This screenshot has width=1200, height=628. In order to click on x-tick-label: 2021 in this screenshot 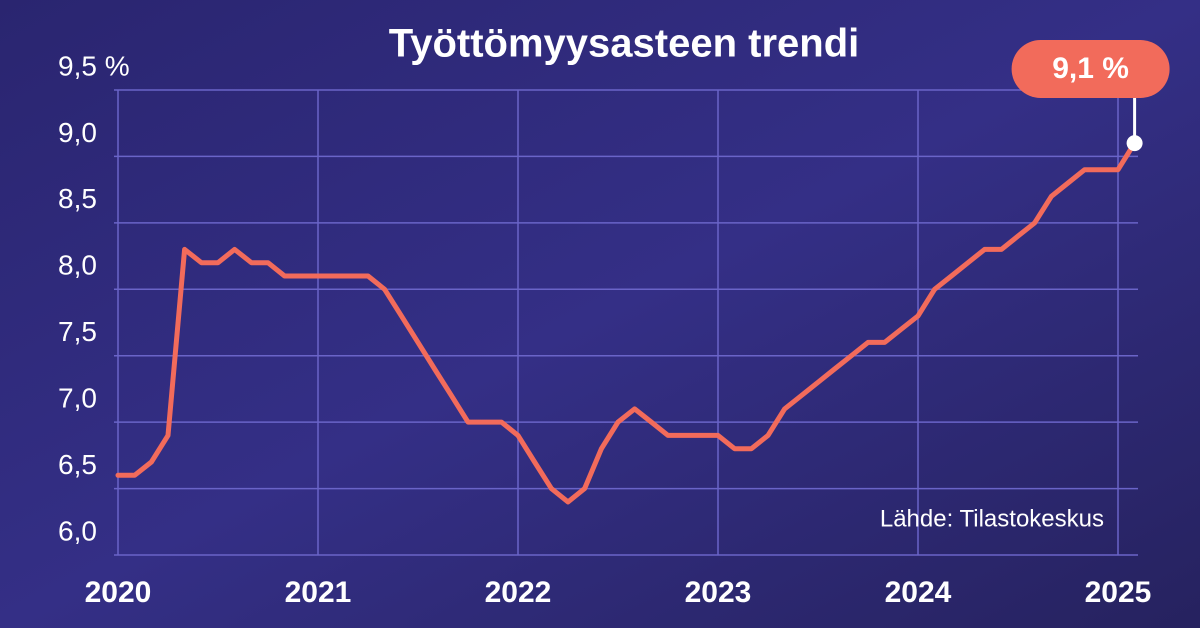, I will do `click(318, 592)`.